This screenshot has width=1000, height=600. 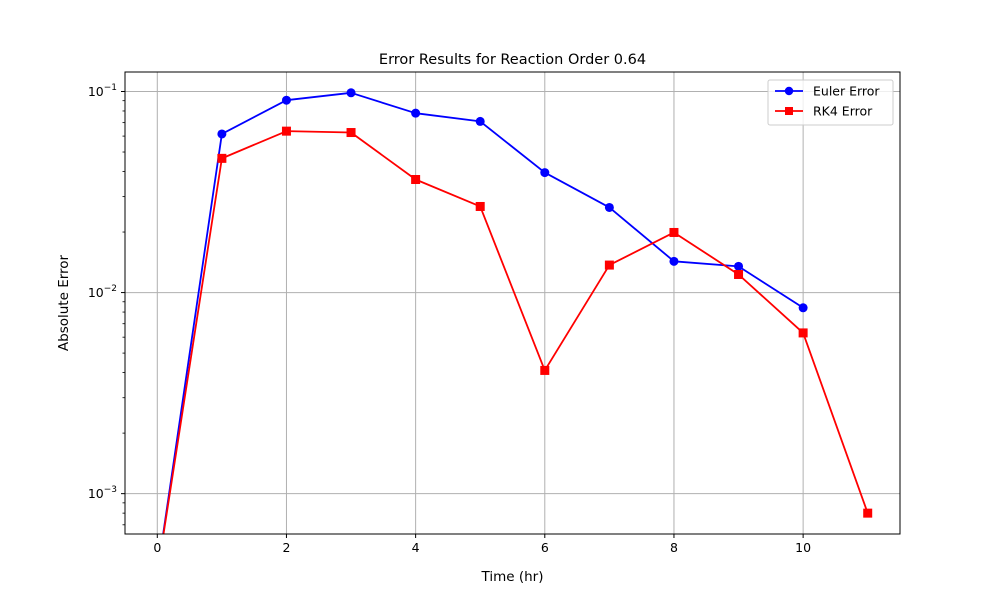 I want to click on legend-label-rk4: RK4 Error, so click(x=843, y=111).